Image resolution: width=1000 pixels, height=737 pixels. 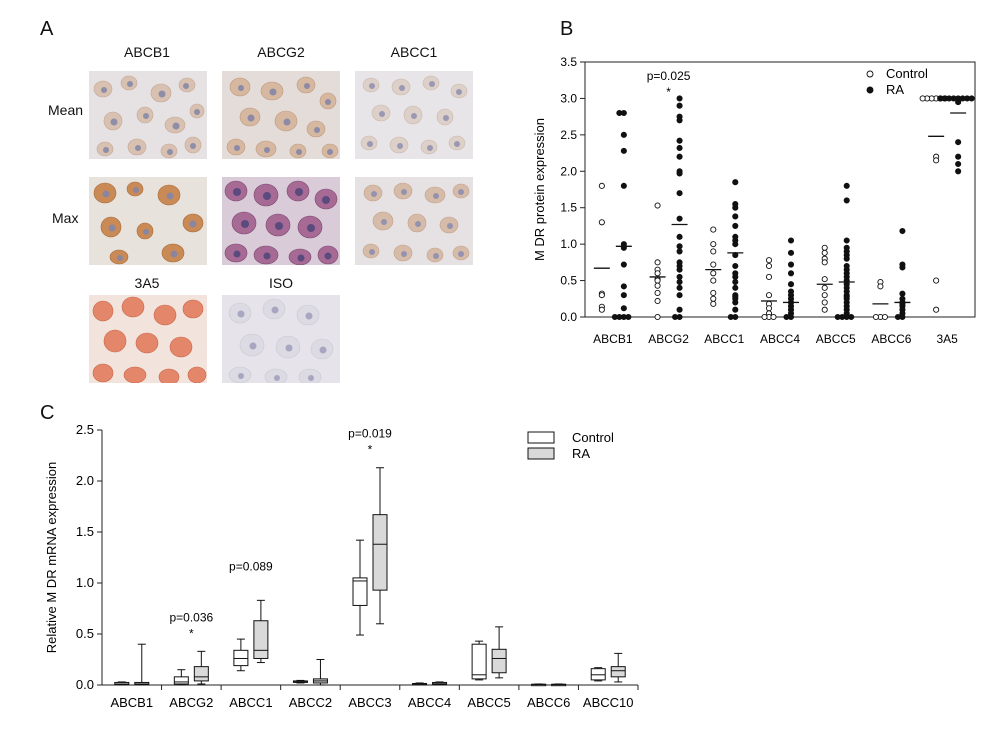 I want to click on col-label-abcc1: ABCC1, so click(x=414, y=52).